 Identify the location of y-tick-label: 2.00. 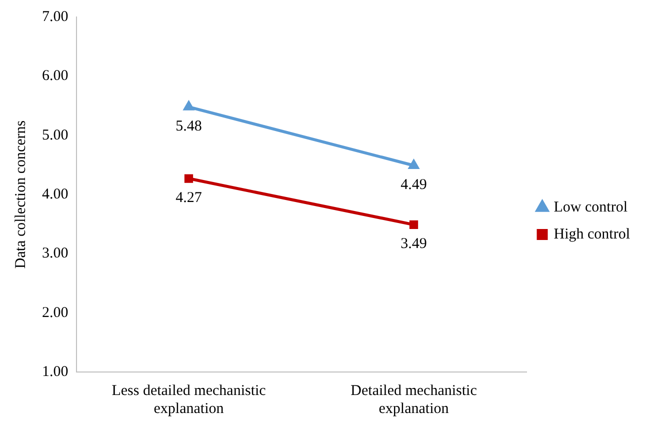
(55, 312).